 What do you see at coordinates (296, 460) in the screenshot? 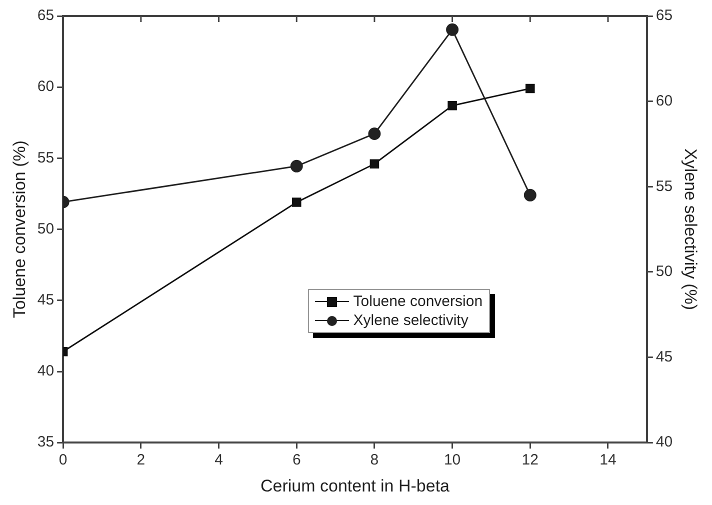
I see `x-tick-label: 6` at bounding box center [296, 460].